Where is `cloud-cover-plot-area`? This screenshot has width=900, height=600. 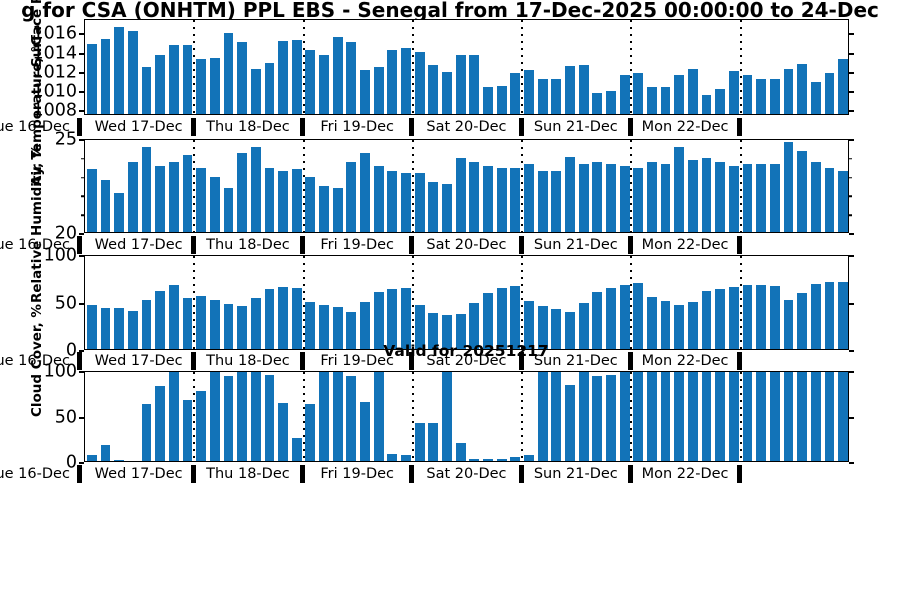
cloud-cover-plot-area is located at coordinates (466, 416).